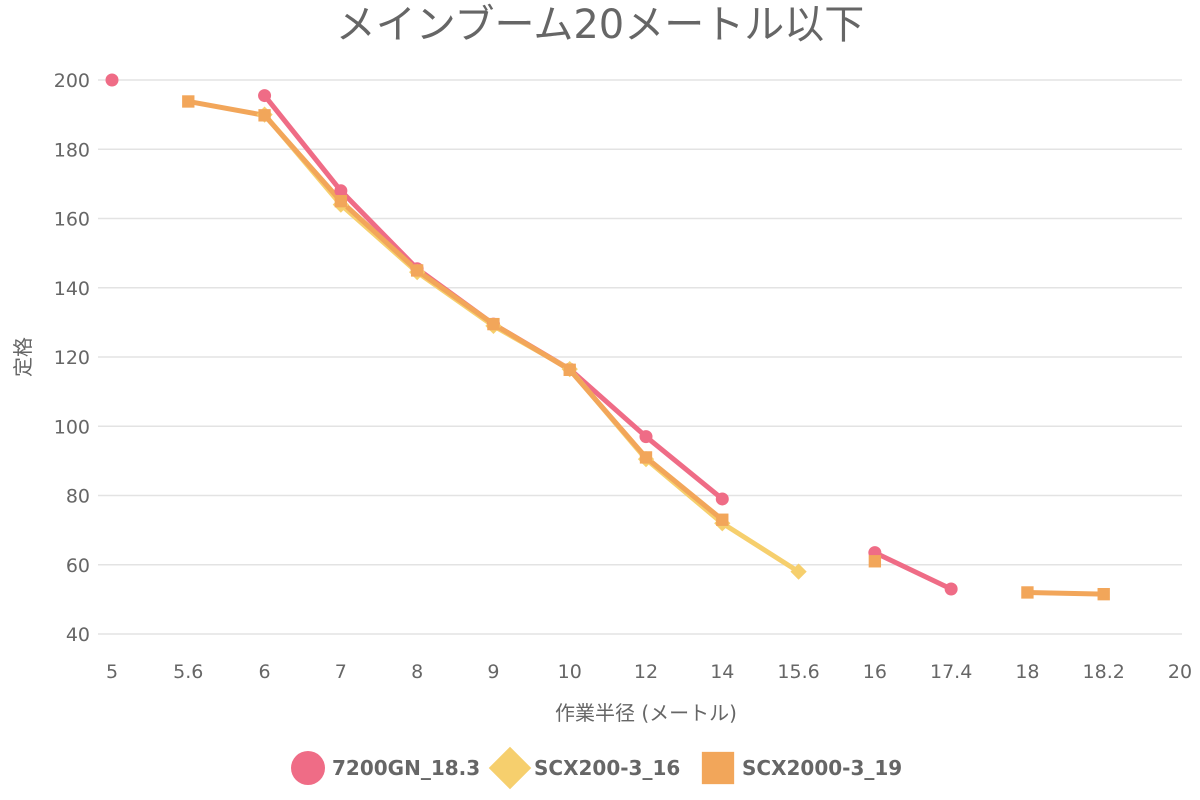 The width and height of the screenshot is (1200, 800). I want to click on y-tick-label: 200, so click(72, 81).